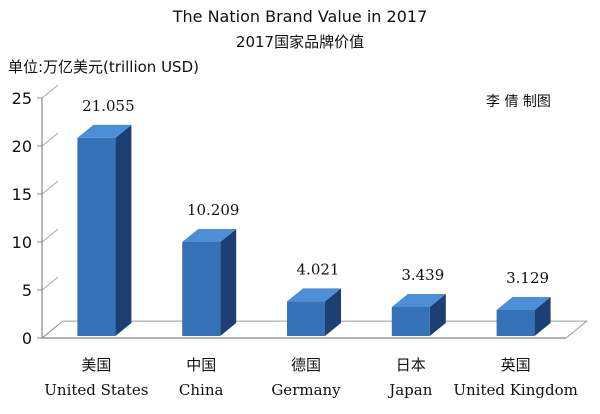 This screenshot has width=600, height=414. Describe the element at coordinates (35, 216) in the screenshot. I see `y-ticks: 0 5 10 15 20 25` at that location.